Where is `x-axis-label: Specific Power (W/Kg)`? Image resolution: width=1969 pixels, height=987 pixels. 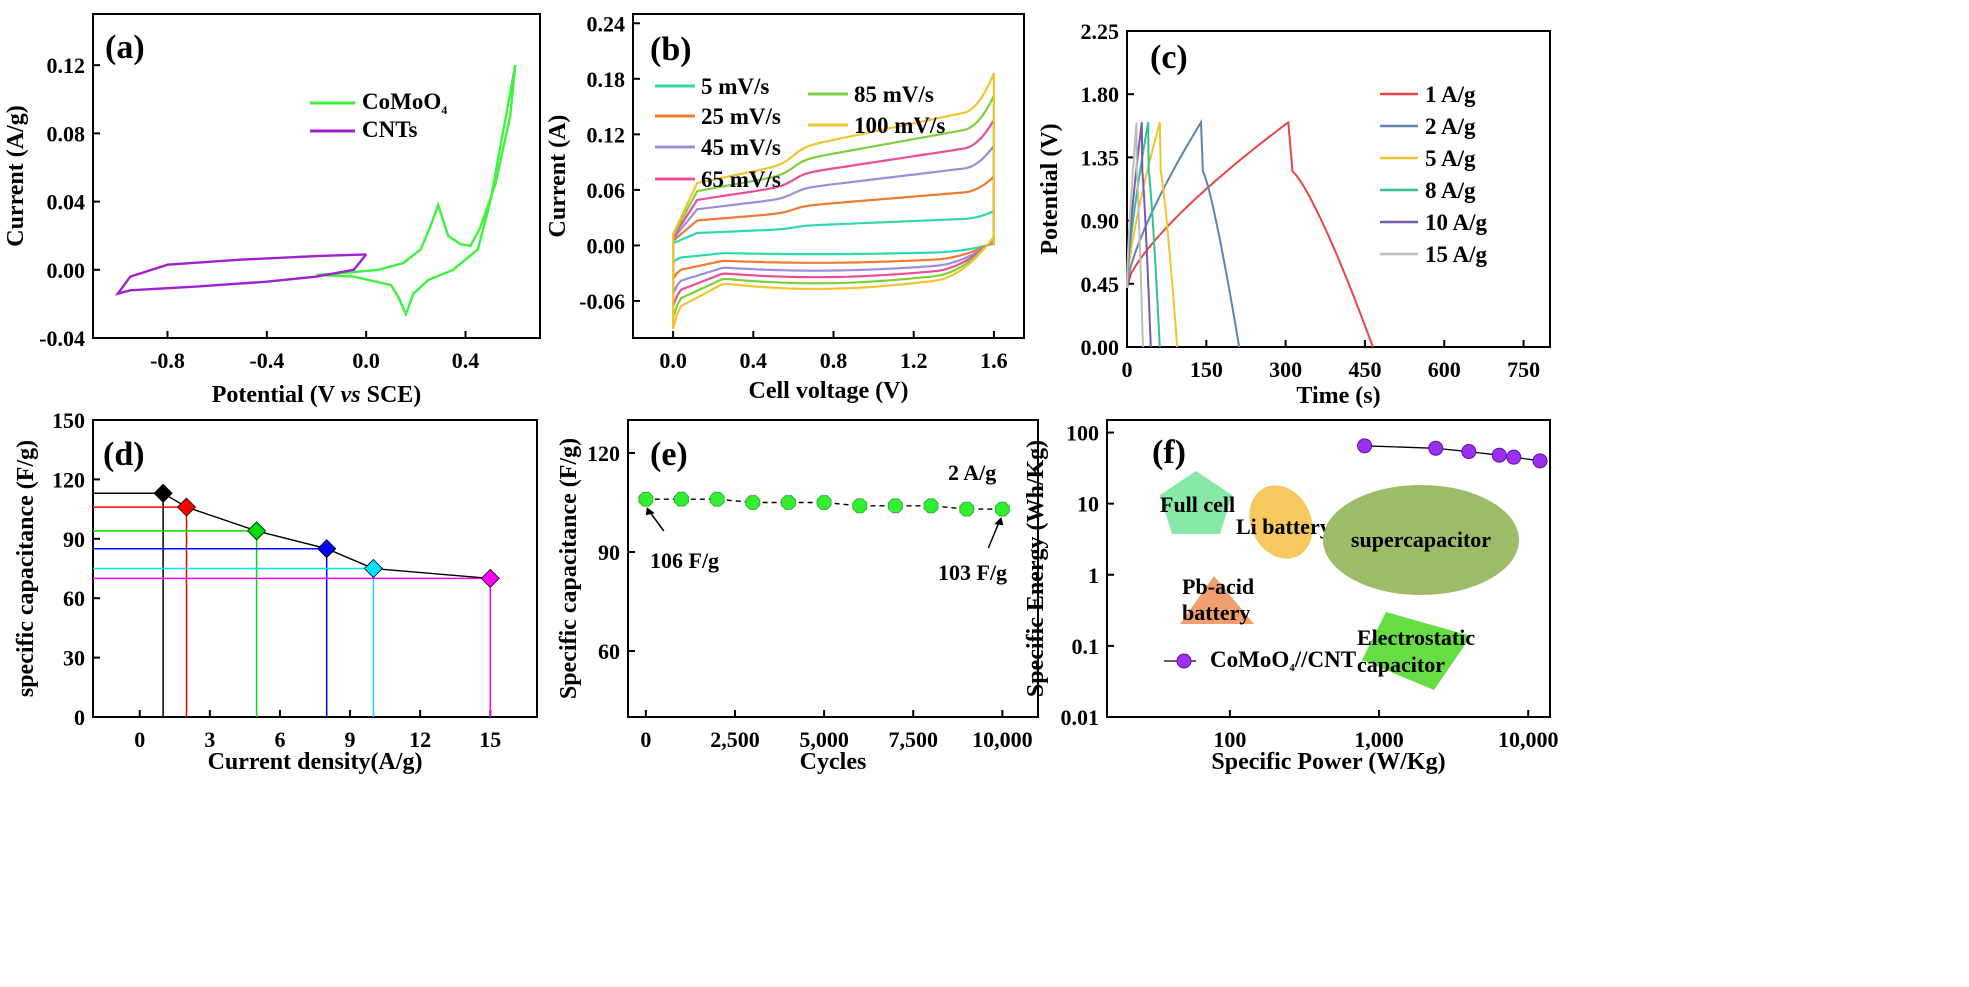
x-axis-label: Specific Power (W/Kg) is located at coordinates (1328, 762).